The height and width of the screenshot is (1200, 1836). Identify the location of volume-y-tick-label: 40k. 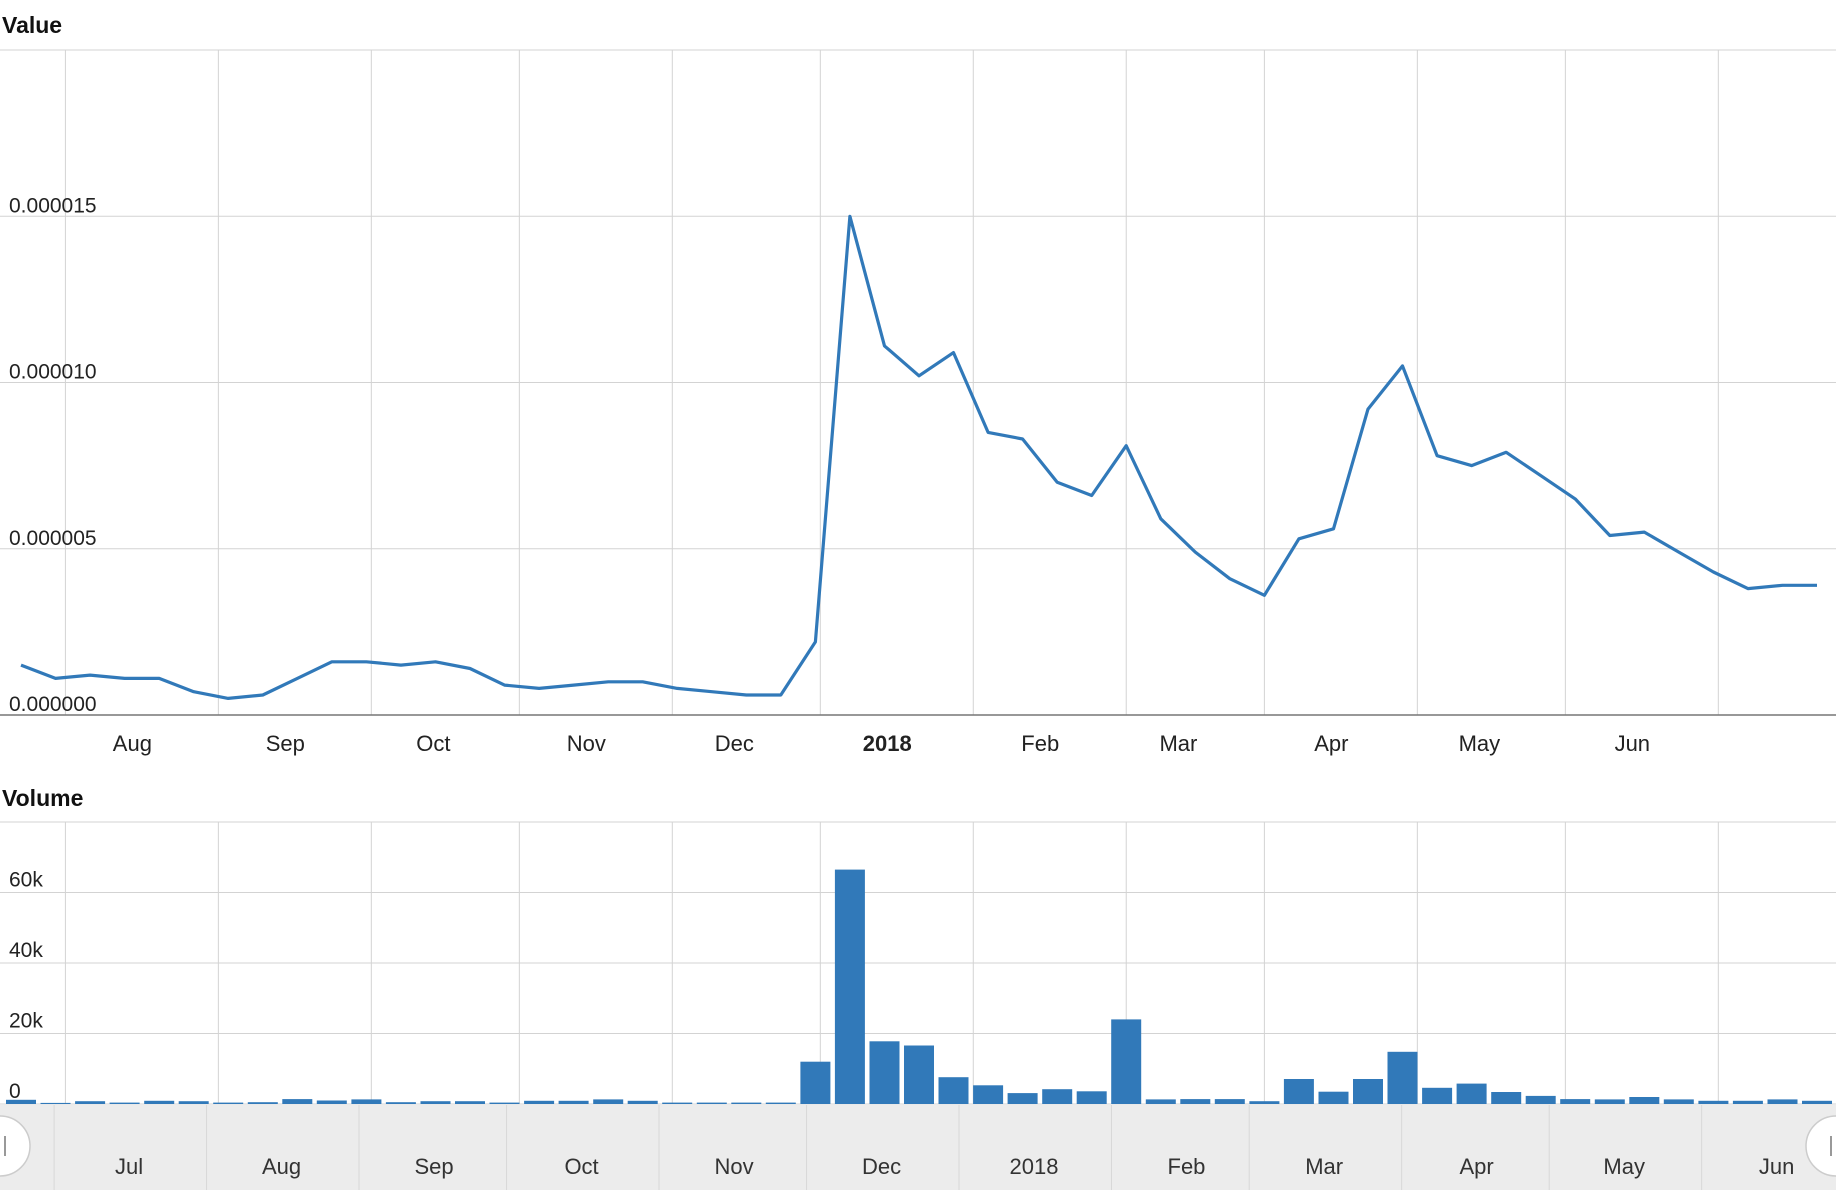
(26, 950).